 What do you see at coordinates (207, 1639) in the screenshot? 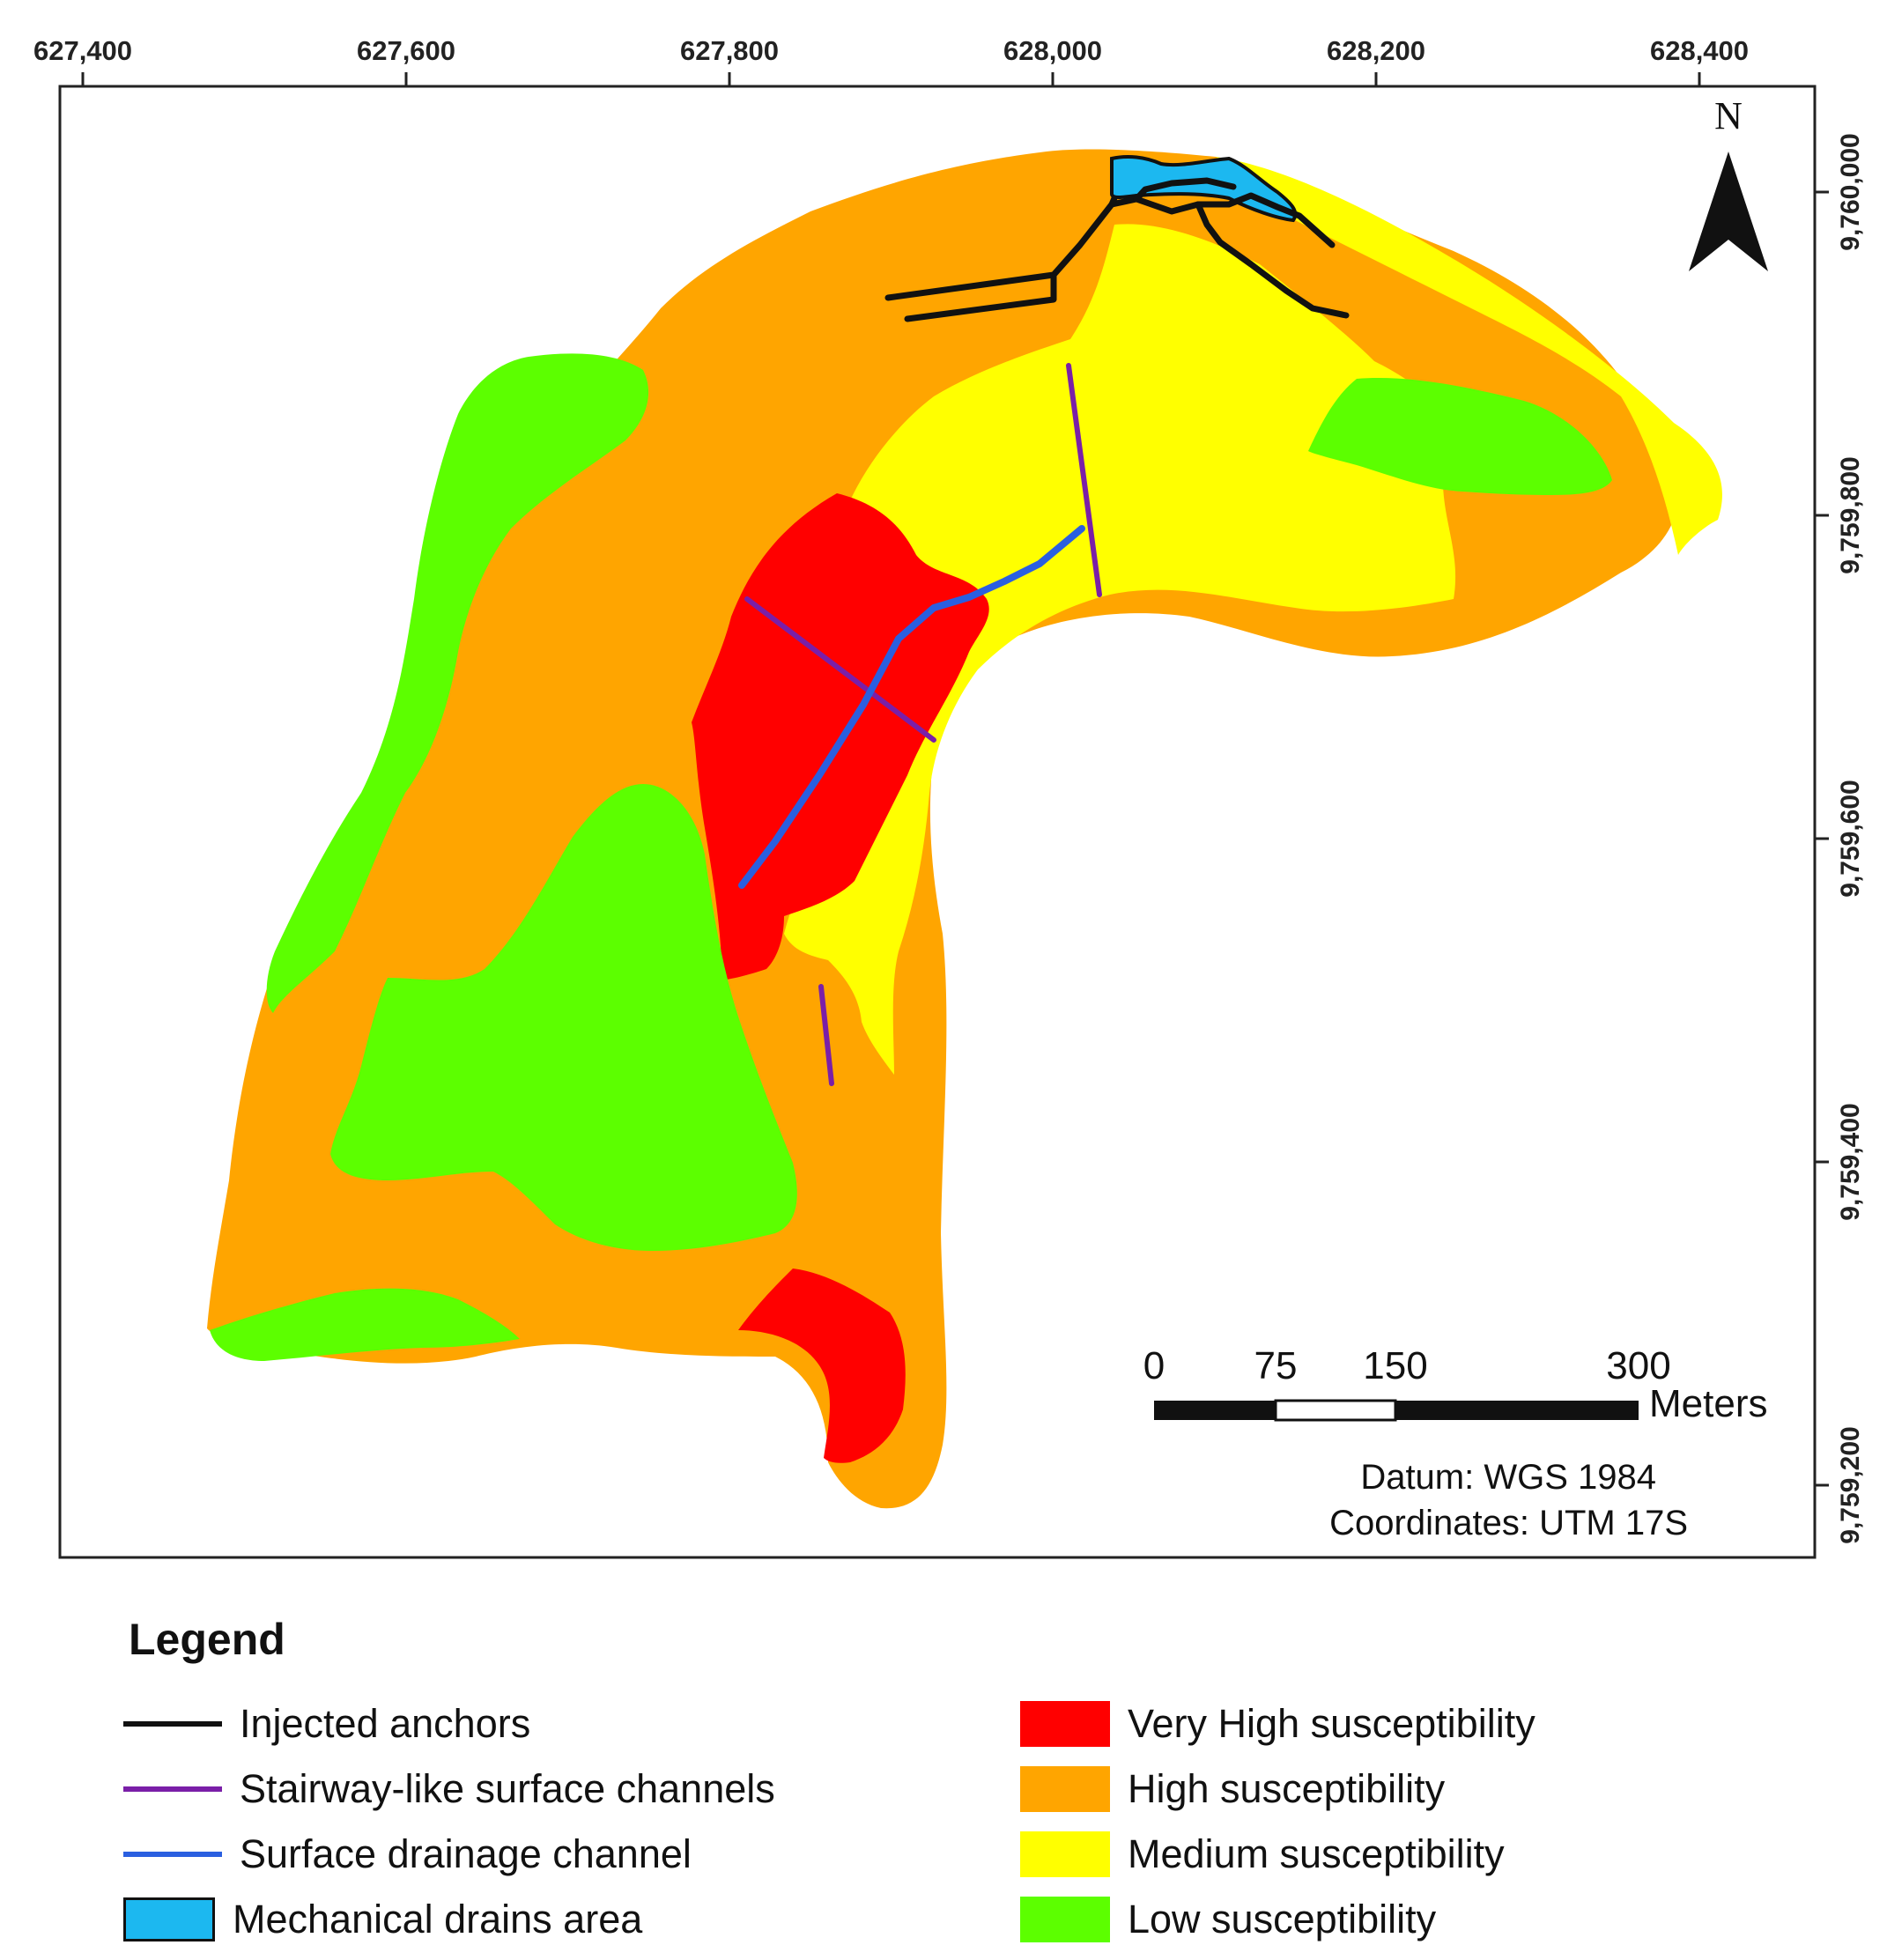
I see `legend-title: Legend` at bounding box center [207, 1639].